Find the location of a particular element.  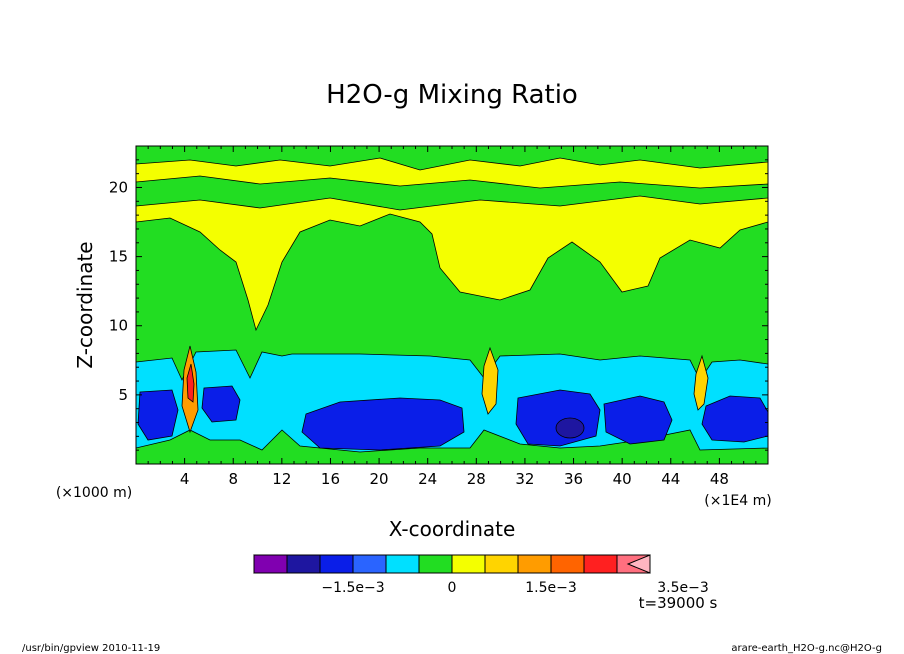

x-tick-label: 20 is located at coordinates (379, 479).